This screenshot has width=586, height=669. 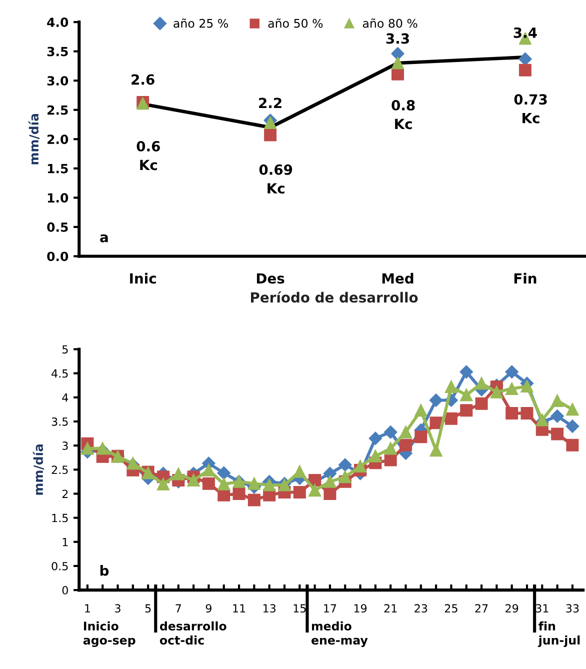 I want to click on annotation: b, so click(x=104, y=570).